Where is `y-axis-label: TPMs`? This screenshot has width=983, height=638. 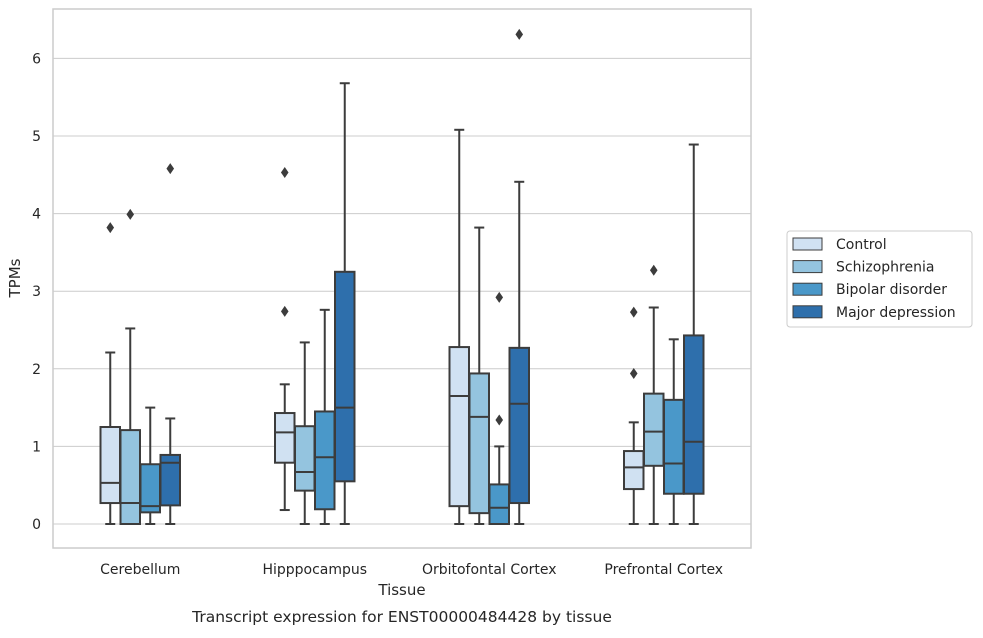 y-axis-label: TPMs is located at coordinates (15, 278).